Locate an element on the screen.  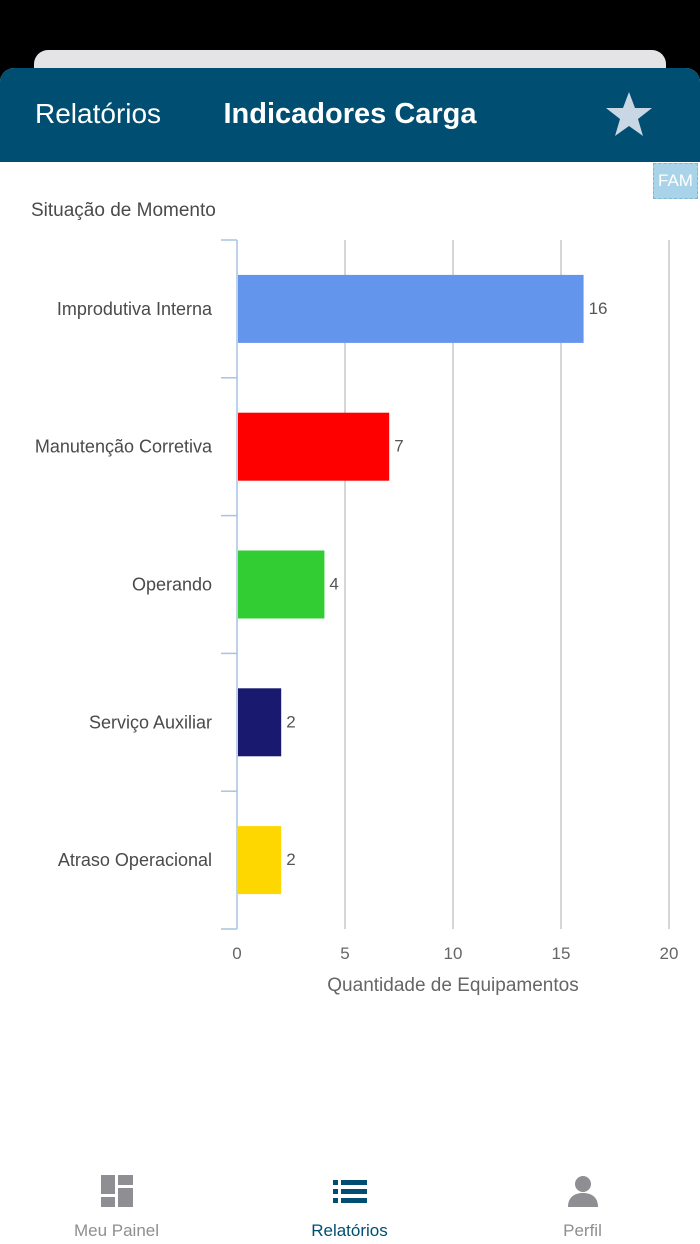
category-label: Manutenção Corretiva is located at coordinates (124, 447).